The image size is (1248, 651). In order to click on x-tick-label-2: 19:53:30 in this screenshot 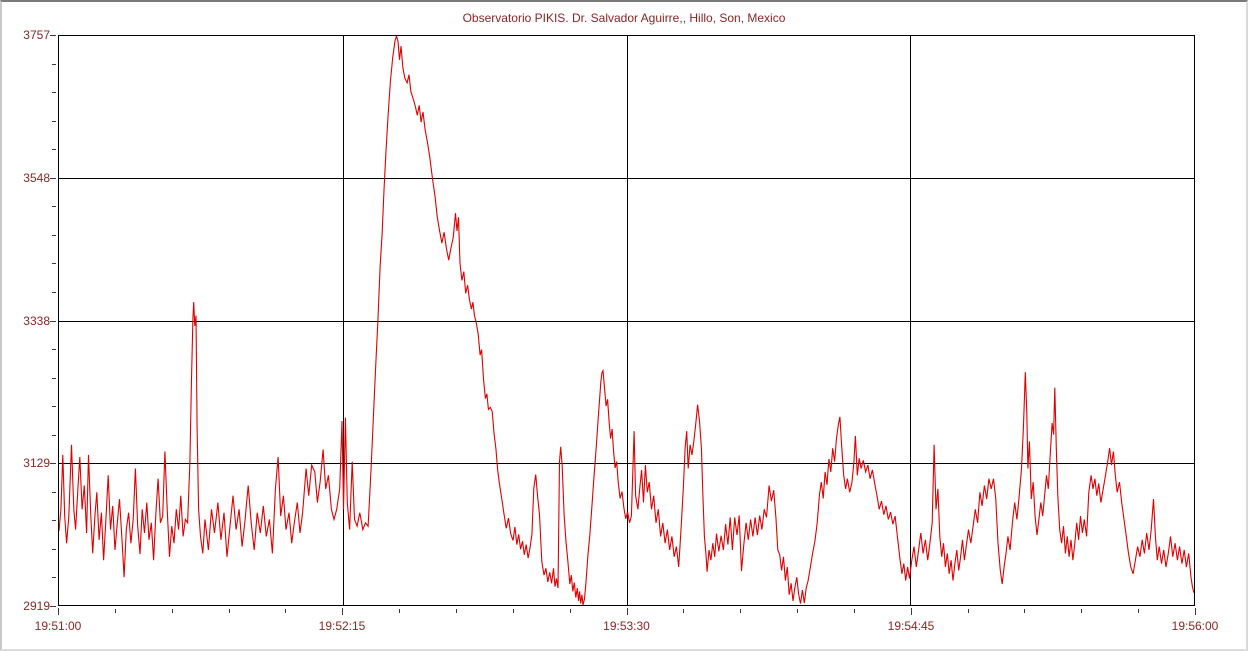, I will do `click(626, 626)`.